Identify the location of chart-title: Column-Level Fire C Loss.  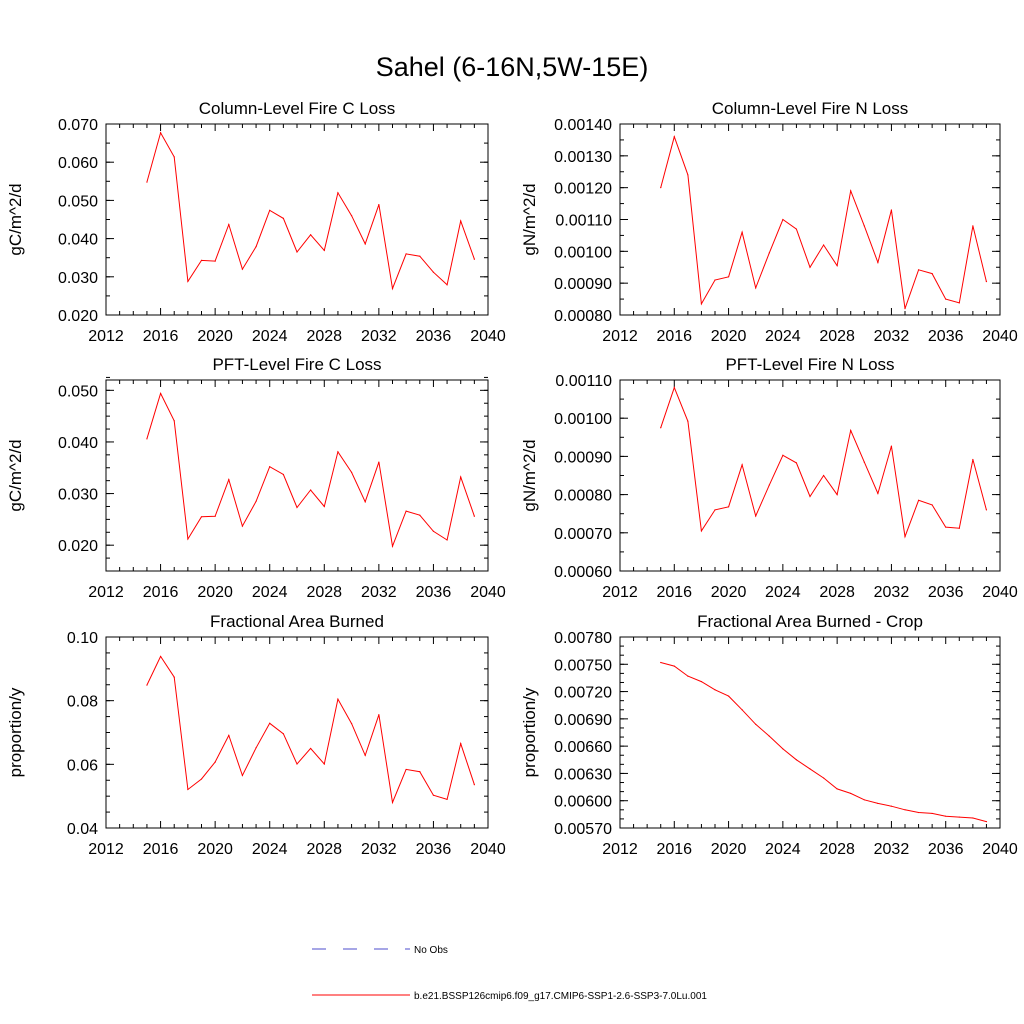
(297, 108).